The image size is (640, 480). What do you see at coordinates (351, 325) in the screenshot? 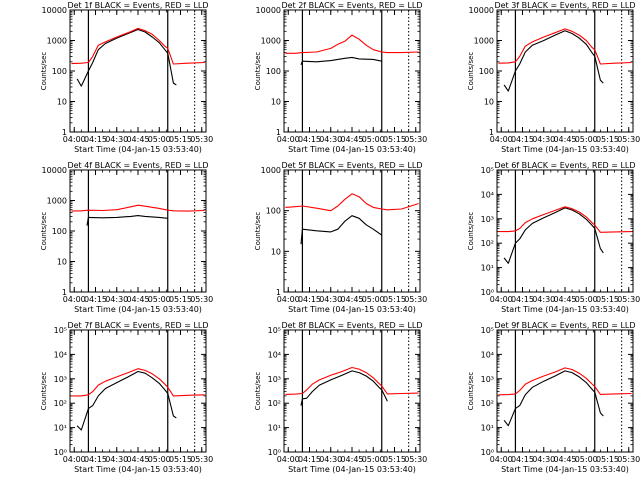
I see `chart-title: Det 8f BLACK = Events, RED = LLD` at bounding box center [351, 325].